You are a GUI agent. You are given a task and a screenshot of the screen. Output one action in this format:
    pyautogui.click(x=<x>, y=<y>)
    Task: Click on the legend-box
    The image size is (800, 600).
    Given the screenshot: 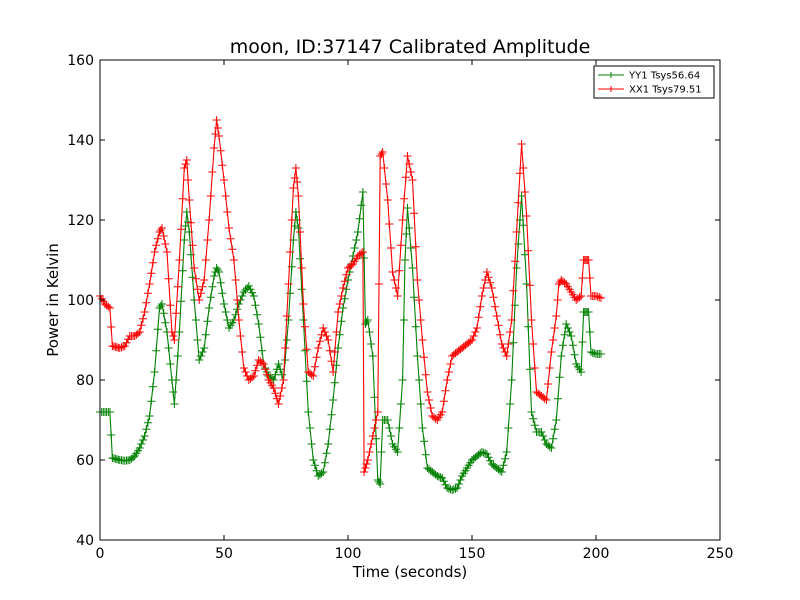 What is the action you would take?
    pyautogui.click(x=654, y=82)
    